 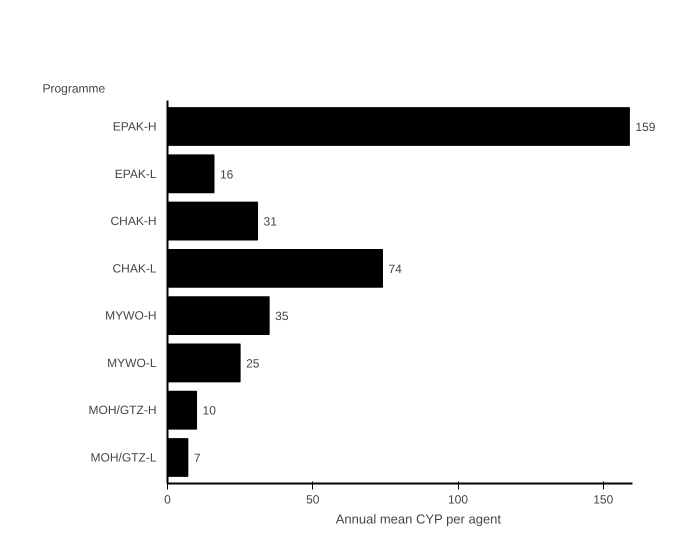 I want to click on y-tick-label: CHAK-H, so click(x=133, y=221).